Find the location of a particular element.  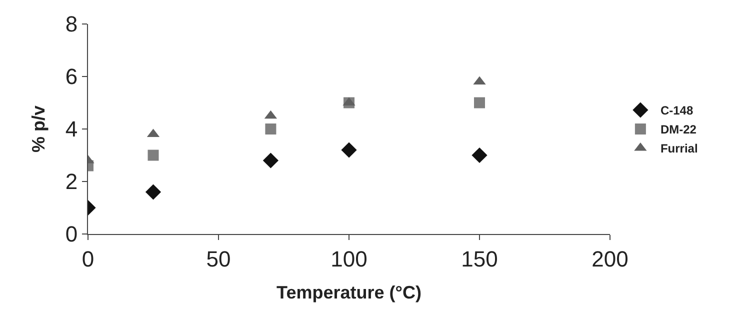

x-axis-title: Temperature (°C) is located at coordinates (349, 292).